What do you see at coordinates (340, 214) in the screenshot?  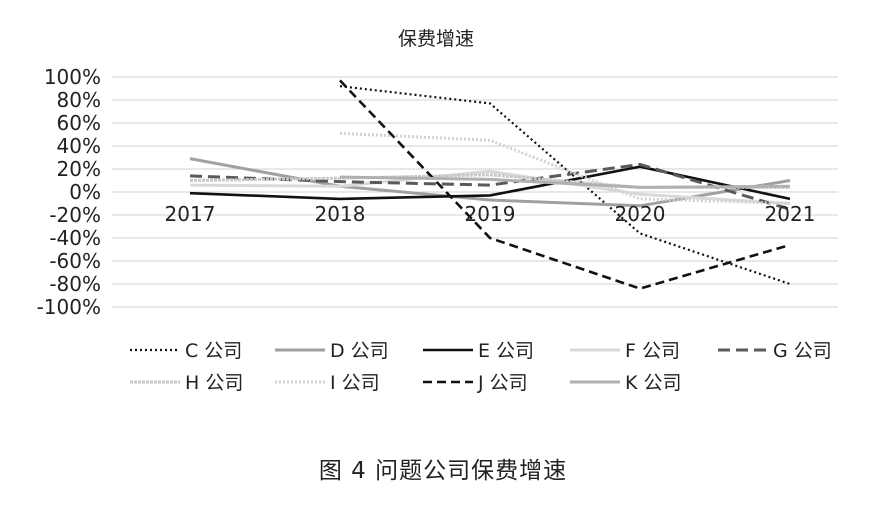 I see `x-tick-label: 2018` at bounding box center [340, 214].